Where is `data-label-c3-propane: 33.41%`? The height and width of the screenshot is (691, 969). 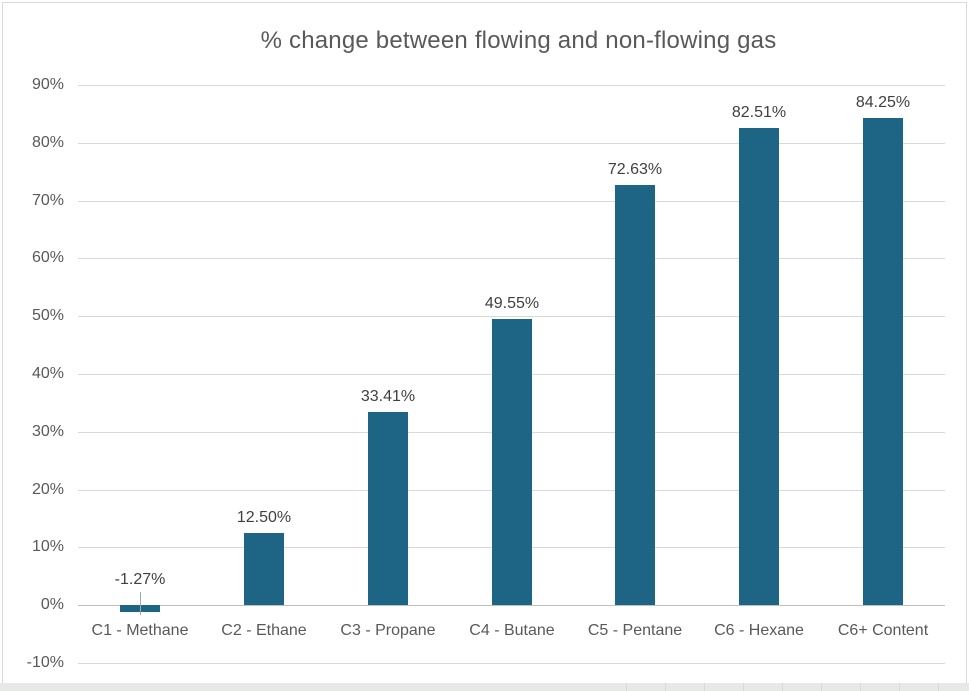
data-label-c3-propane: 33.41% is located at coordinates (388, 396).